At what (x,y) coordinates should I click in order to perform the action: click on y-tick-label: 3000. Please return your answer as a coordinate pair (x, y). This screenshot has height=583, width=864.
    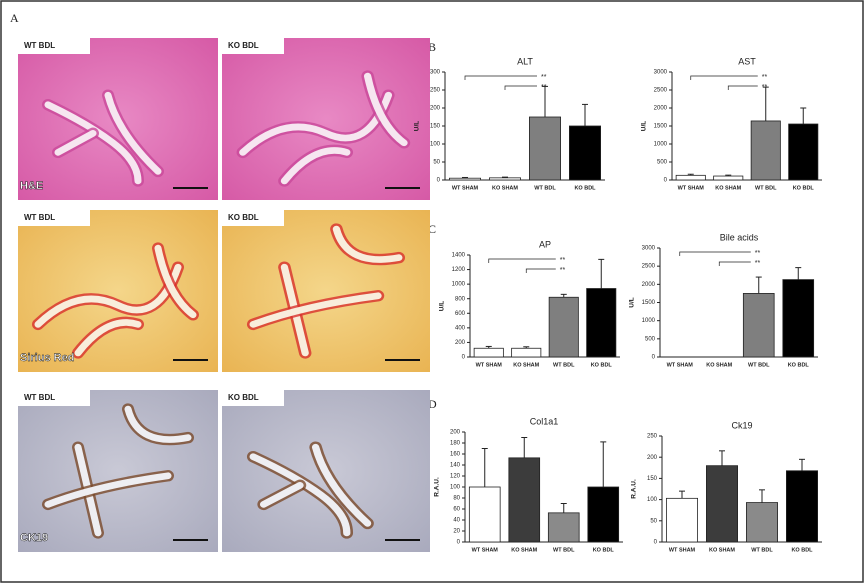
    Looking at the image, I should click on (661, 73).